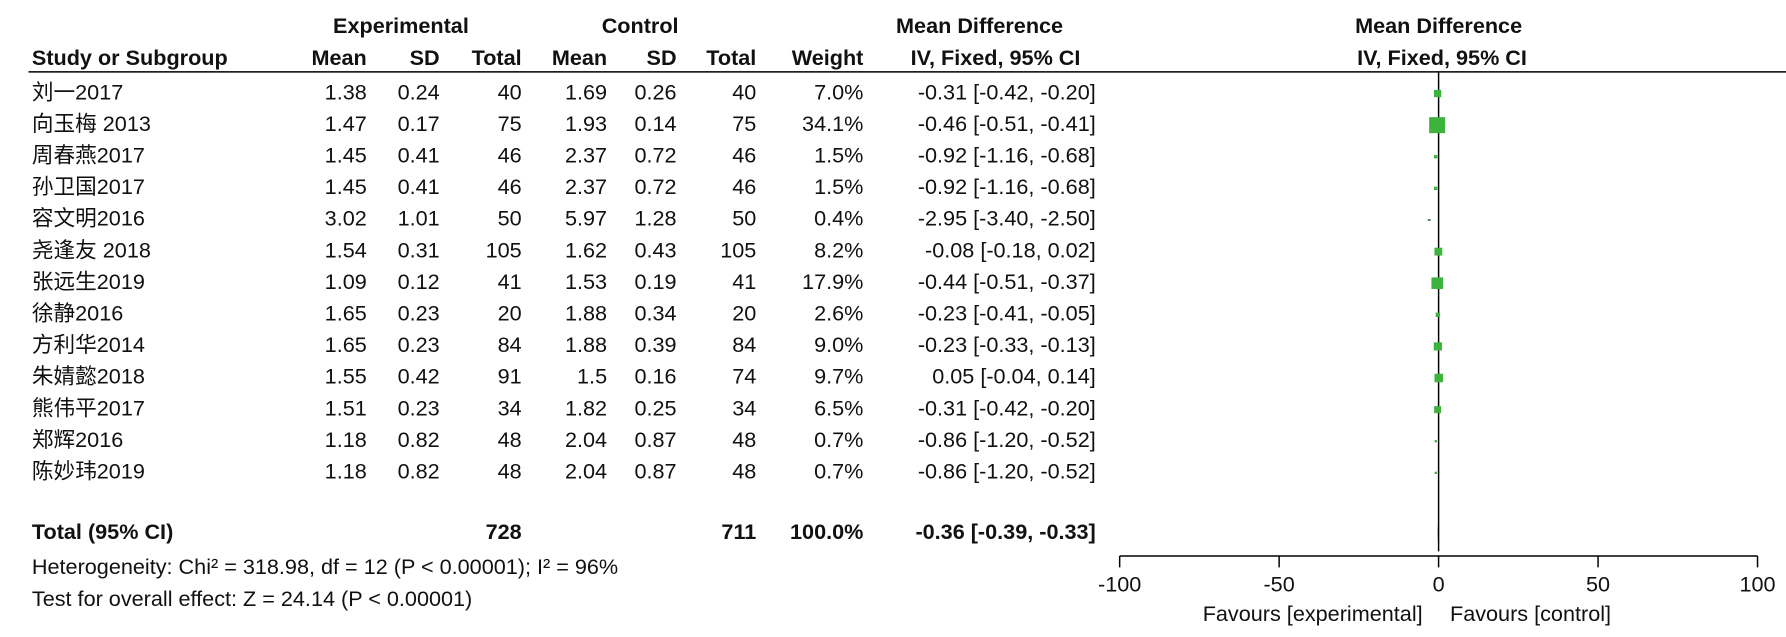  What do you see at coordinates (88, 376) in the screenshot?
I see `study-name: 朱婧懿2018` at bounding box center [88, 376].